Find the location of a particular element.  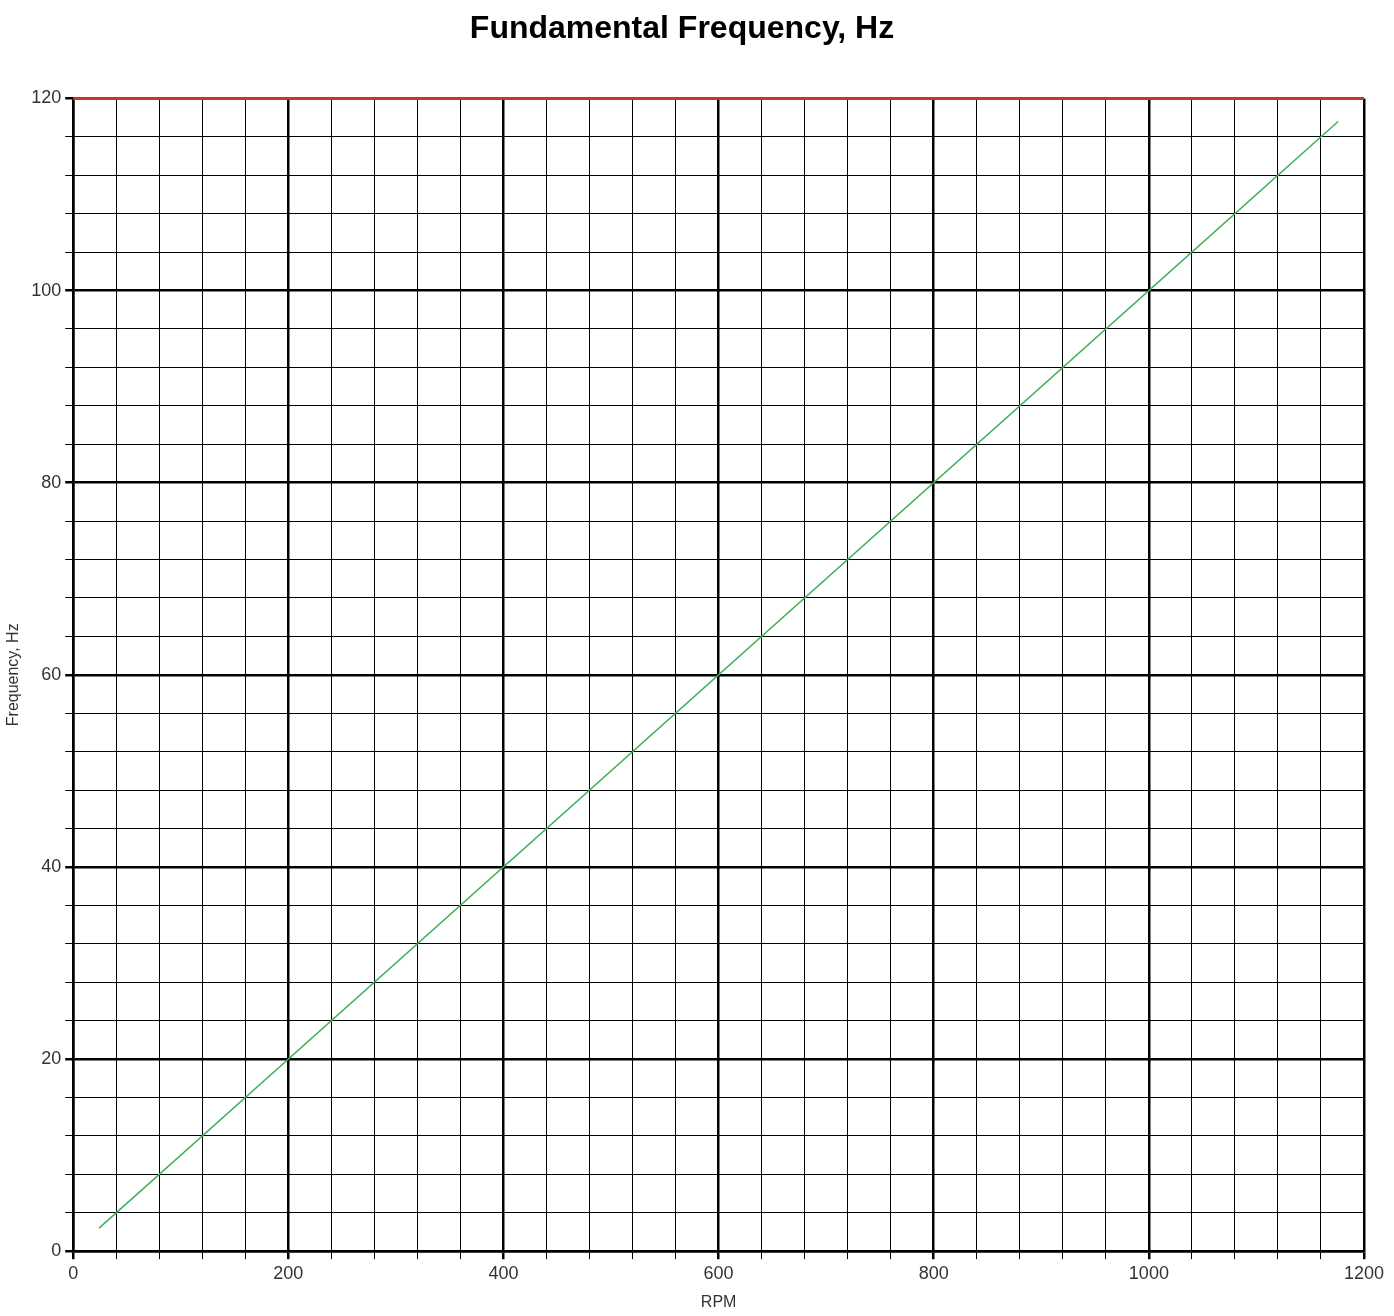

x-tick-label: 600 is located at coordinates (718, 1272).